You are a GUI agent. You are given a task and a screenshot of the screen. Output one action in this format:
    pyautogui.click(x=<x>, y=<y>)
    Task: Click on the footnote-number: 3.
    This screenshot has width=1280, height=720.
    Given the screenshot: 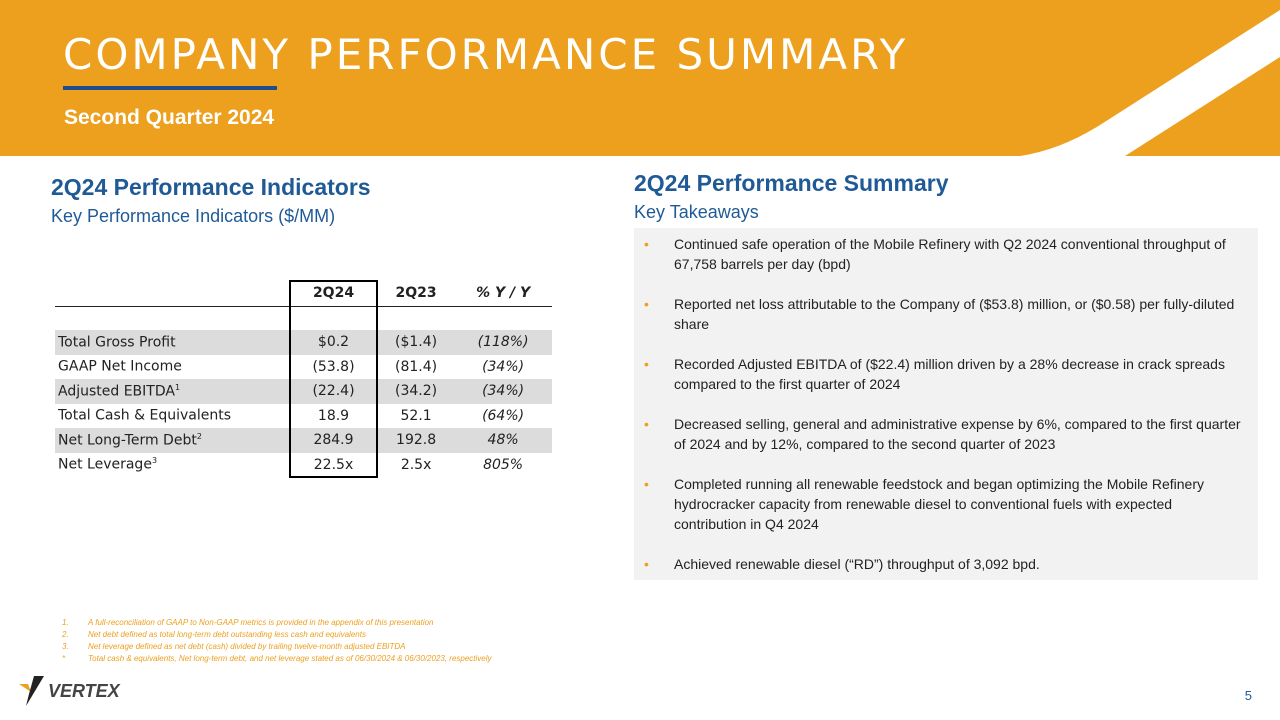 What is the action you would take?
    pyautogui.click(x=65, y=646)
    